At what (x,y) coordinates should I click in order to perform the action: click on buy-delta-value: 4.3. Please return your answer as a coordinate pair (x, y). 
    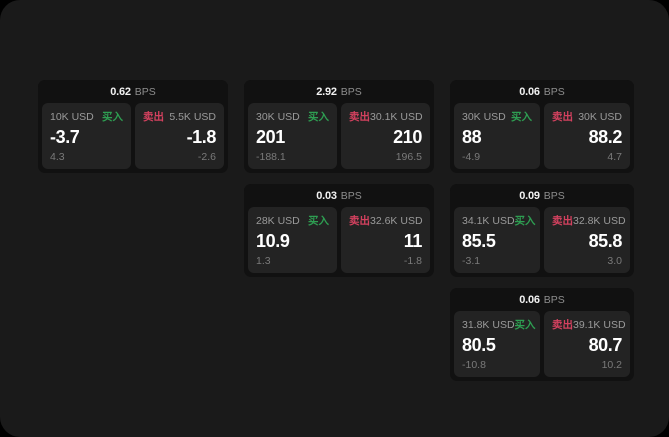
    Looking at the image, I should click on (57, 157).